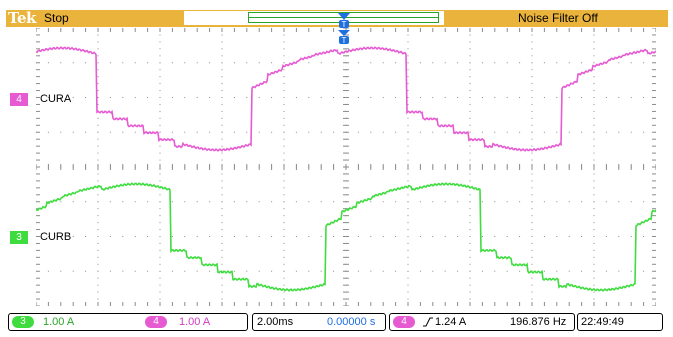  Describe the element at coordinates (538, 322) in the screenshot. I see `trigger-frequency: 196.876 Hz` at that location.